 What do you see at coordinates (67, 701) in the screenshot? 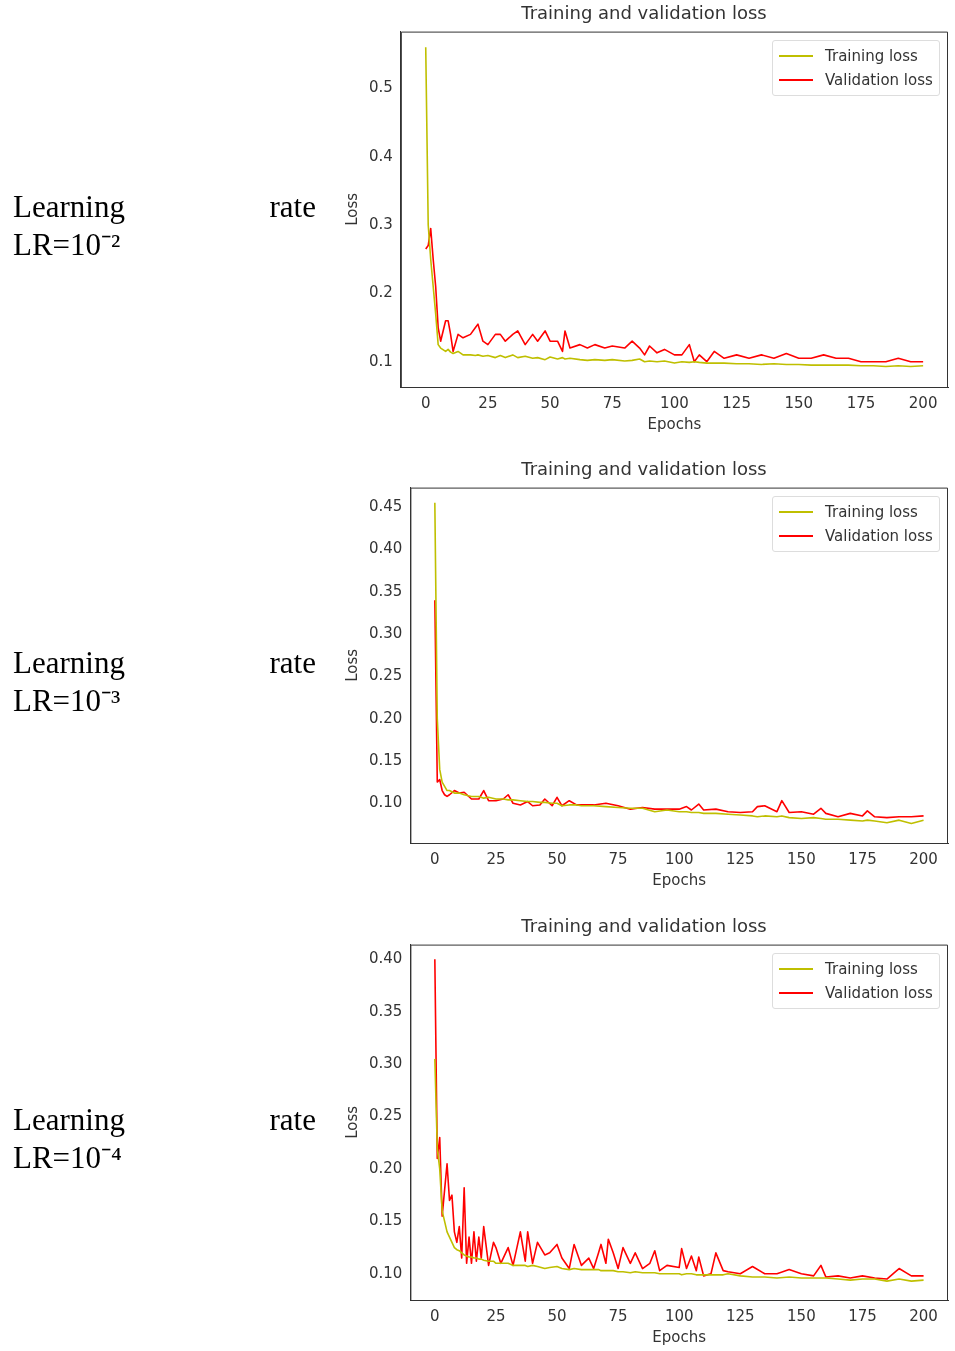
I see `text: LR=10⁻³` at bounding box center [67, 701].